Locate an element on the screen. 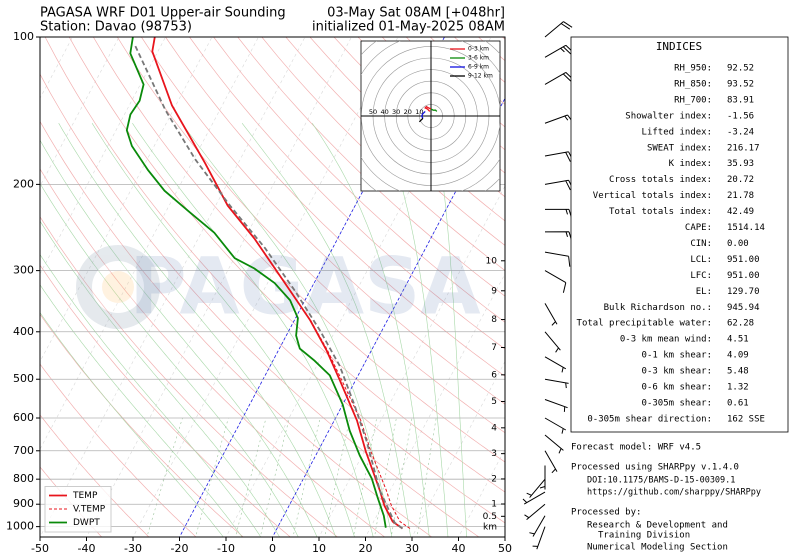  dry-adiabat is located at coordinates (383, 154).